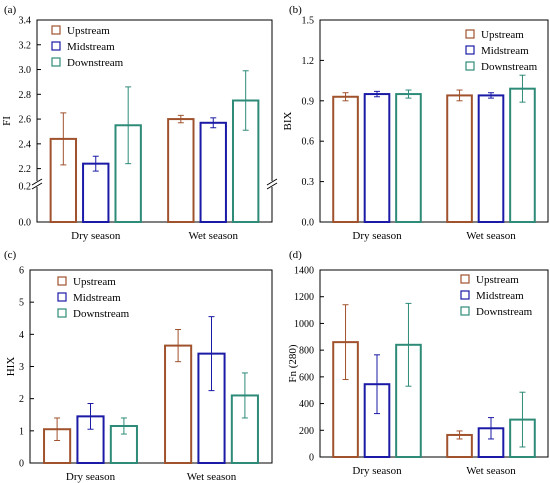  Describe the element at coordinates (21, 271) in the screenshot. I see `y-tick-label: 6` at that location.